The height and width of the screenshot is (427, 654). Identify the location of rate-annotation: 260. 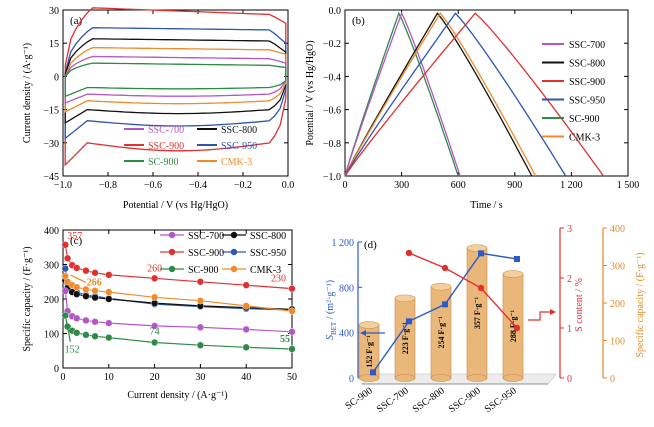
(154, 268).